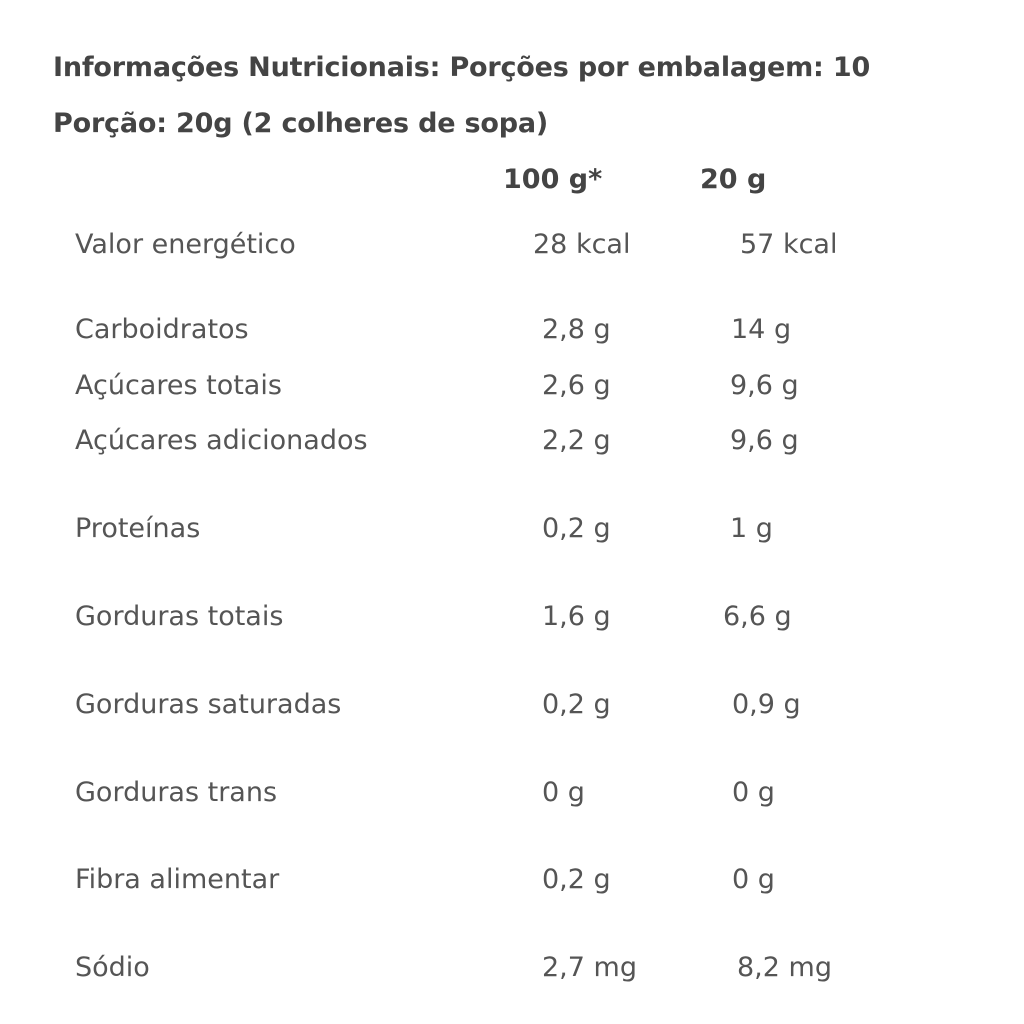 This screenshot has height=1024, width=1024. What do you see at coordinates (178, 385) in the screenshot?
I see `nutrient-name: Açúcares totais` at bounding box center [178, 385].